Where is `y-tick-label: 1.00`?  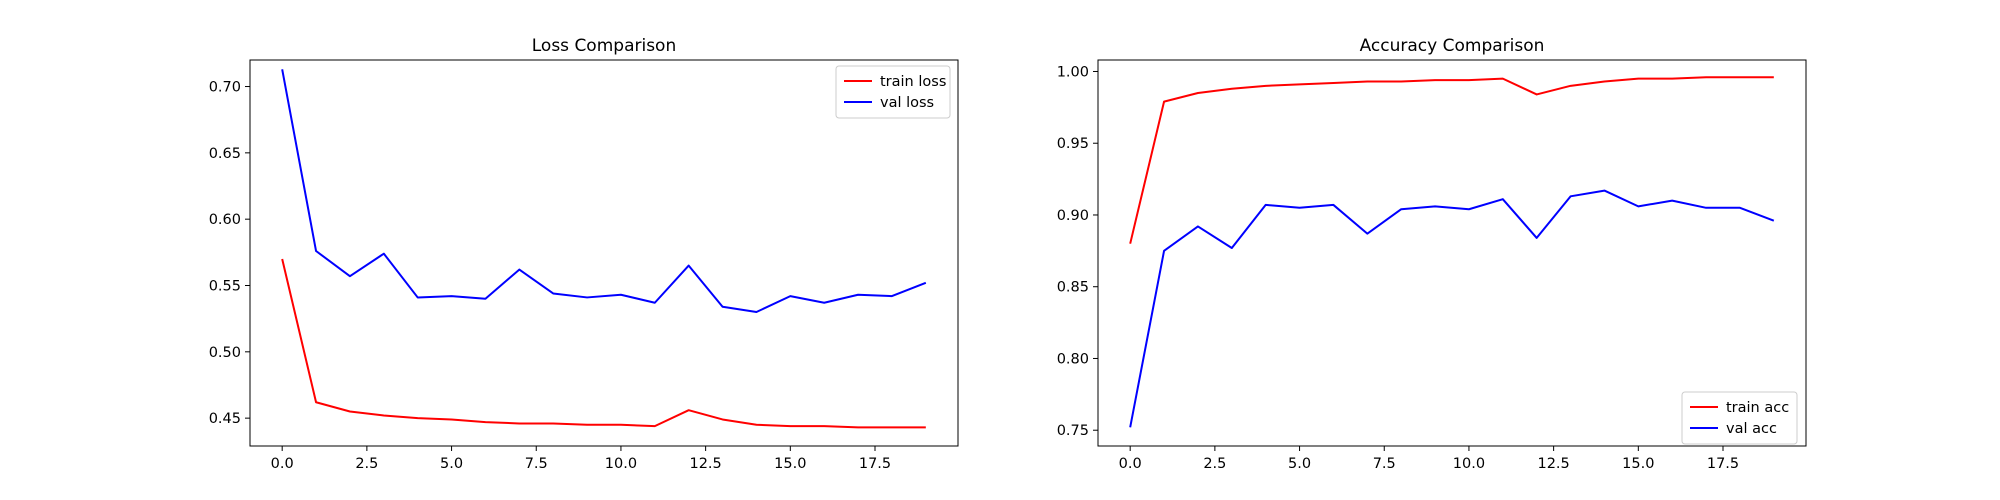
y-tick-label: 1.00 is located at coordinates (1073, 72).